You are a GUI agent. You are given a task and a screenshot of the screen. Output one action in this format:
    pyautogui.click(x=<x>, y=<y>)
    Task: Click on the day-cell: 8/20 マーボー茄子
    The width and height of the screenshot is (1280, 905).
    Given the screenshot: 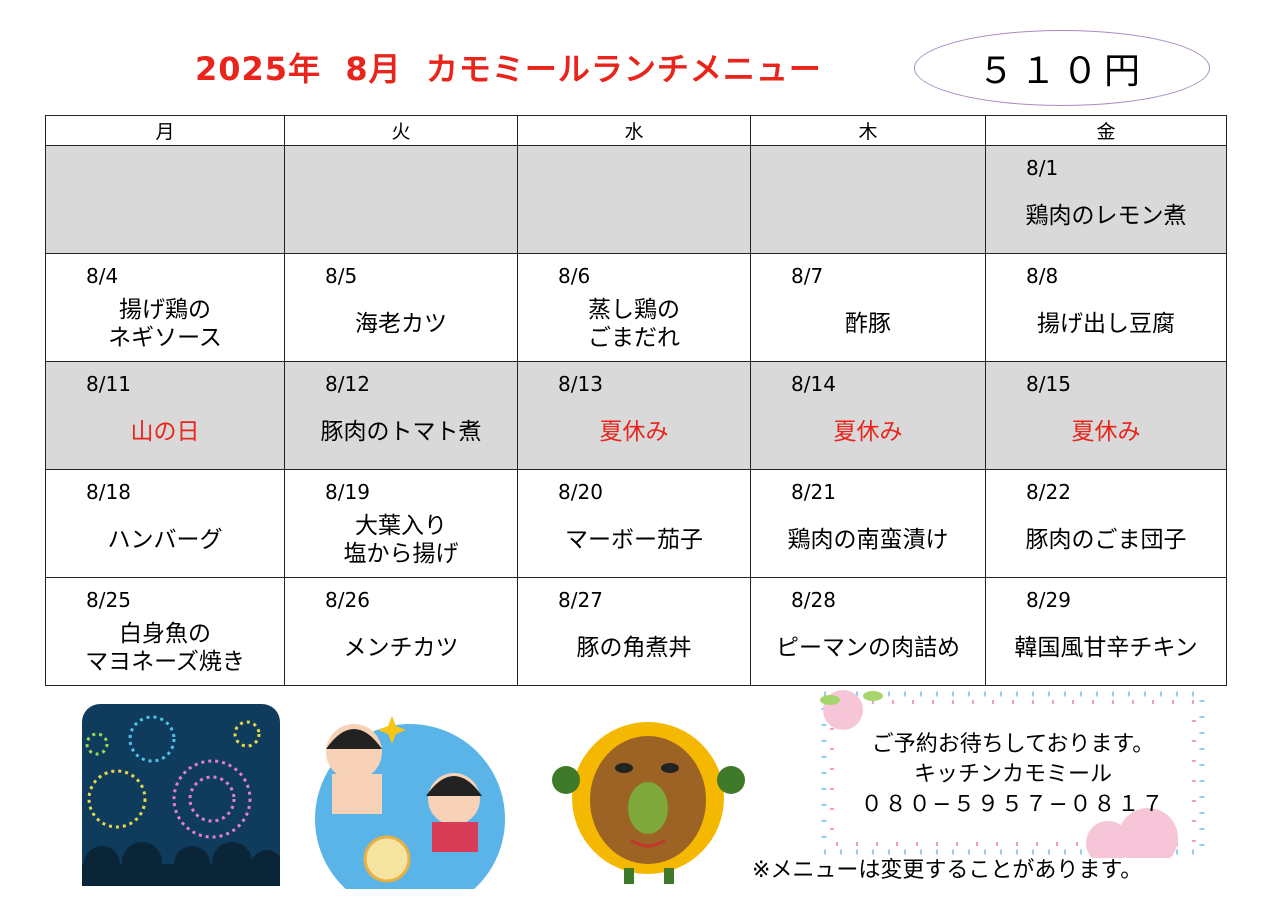 What is the action you would take?
    pyautogui.click(x=634, y=523)
    